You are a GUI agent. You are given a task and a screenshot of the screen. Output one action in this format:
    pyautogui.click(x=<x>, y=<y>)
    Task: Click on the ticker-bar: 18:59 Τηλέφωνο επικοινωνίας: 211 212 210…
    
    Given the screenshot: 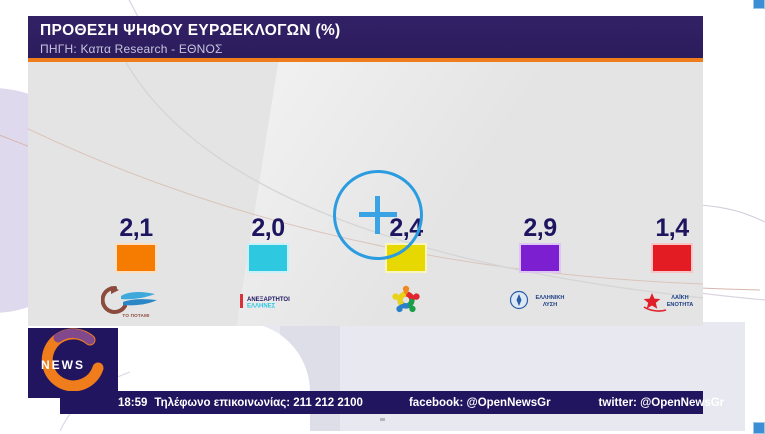 What is the action you would take?
    pyautogui.click(x=392, y=402)
    